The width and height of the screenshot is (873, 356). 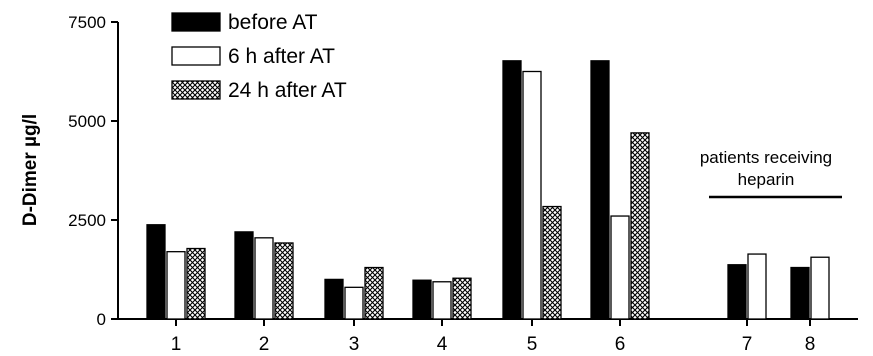 What do you see at coordinates (532, 344) in the screenshot?
I see `x-tick-label: 5` at bounding box center [532, 344].